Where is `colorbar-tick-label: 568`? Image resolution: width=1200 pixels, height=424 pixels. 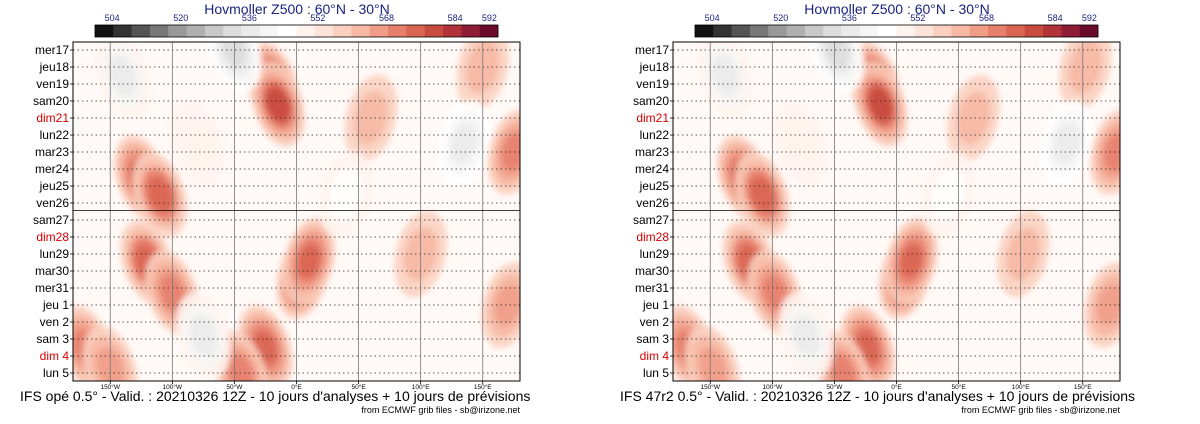 colorbar-tick-label: 568 is located at coordinates (386, 18).